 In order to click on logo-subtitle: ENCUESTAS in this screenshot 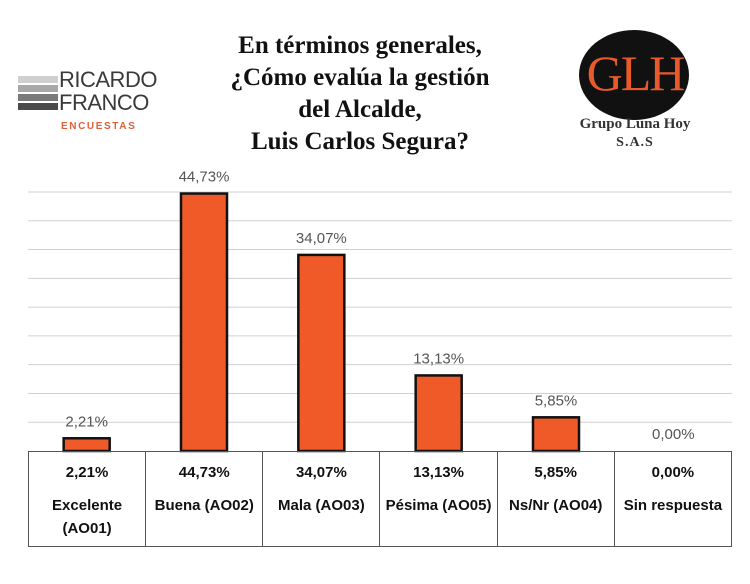, I will do `click(99, 126)`.